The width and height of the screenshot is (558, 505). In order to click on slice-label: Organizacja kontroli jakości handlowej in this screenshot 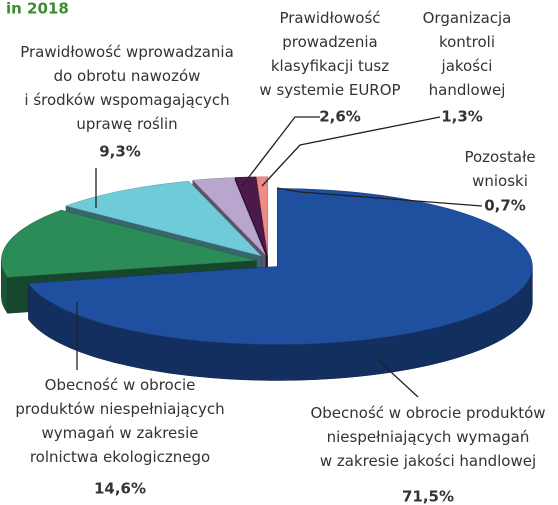, I will do `click(467, 54)`.